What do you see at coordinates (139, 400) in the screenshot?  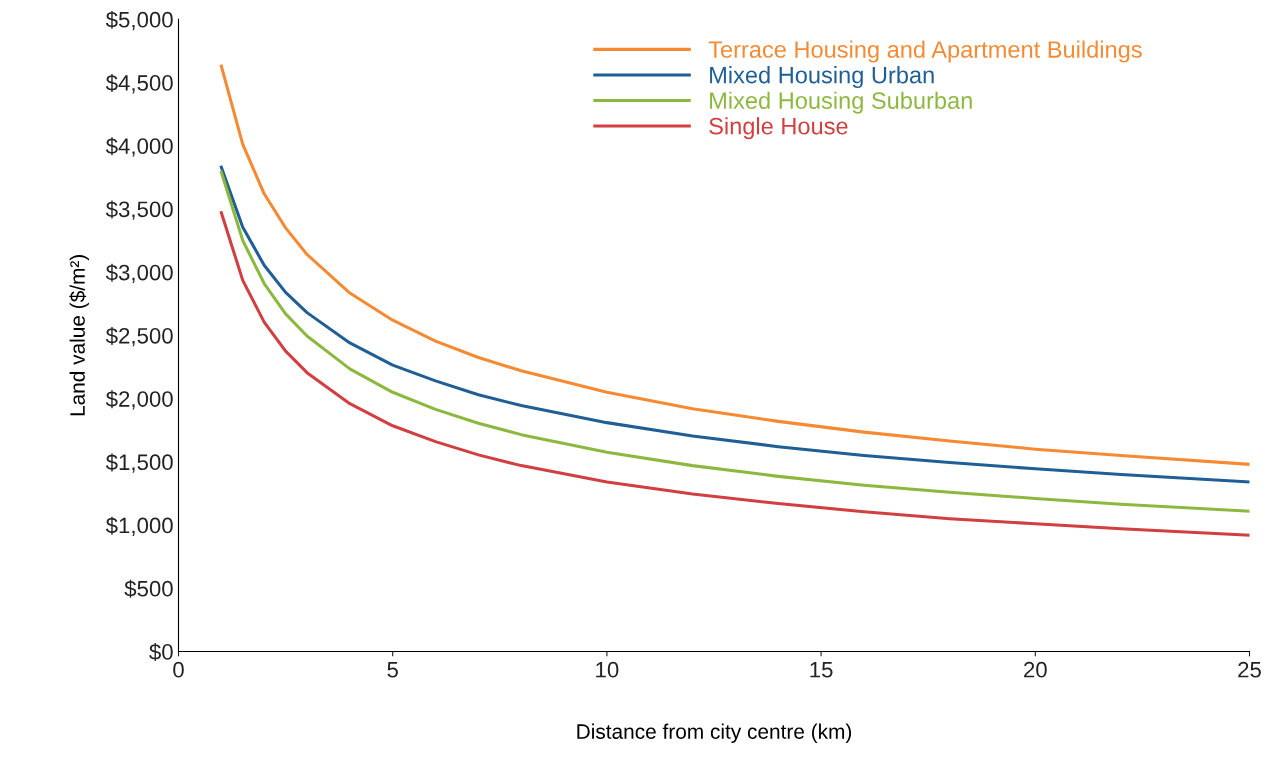 I see `y-tick-label: $2,000` at bounding box center [139, 400].